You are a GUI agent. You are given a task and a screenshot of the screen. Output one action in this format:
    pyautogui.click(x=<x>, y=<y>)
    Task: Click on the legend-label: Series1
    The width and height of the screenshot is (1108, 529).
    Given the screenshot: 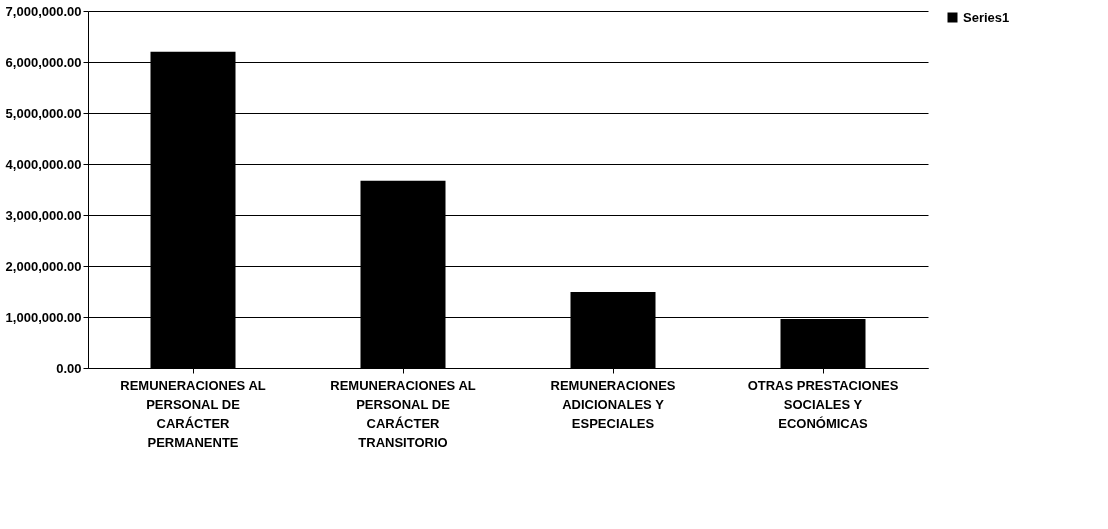 What is the action you would take?
    pyautogui.click(x=986, y=17)
    